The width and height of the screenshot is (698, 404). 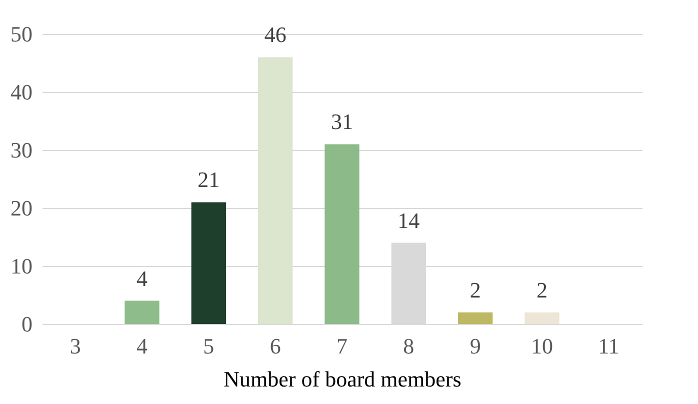 I want to click on data-label: 14, so click(x=409, y=220).